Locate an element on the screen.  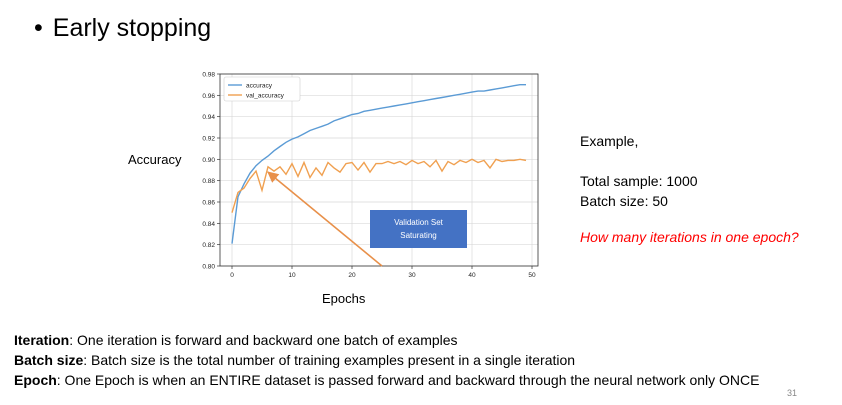
y-ticks: 0.80 0.82 0.84 0.86 0.88 0.90 0.92 0.94 0.96 0.98 is located at coordinates (211, 171).